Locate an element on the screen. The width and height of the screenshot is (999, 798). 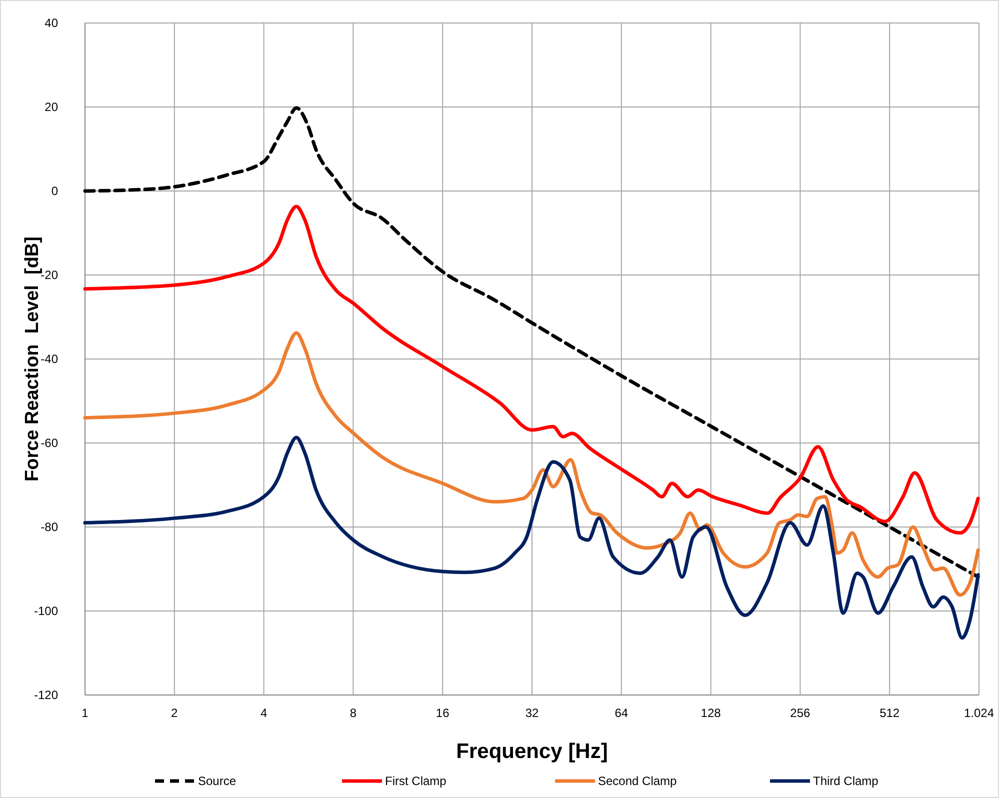
y-tick-label: -40 is located at coordinates (49, 359).